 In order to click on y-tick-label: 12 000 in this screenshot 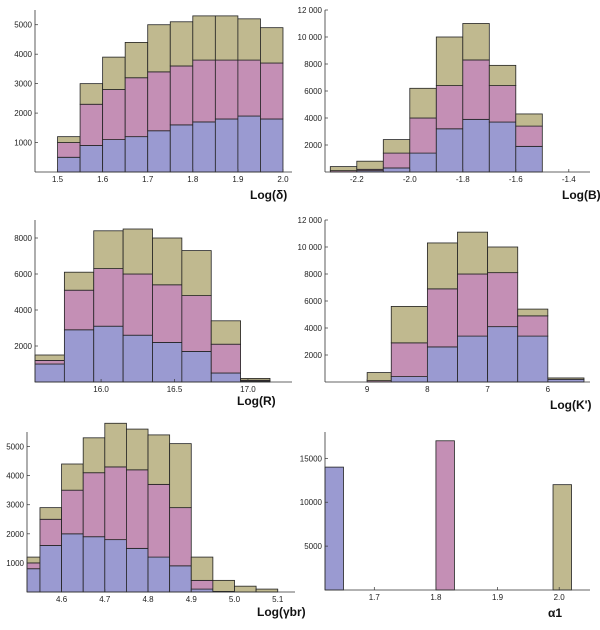, I will do `click(310, 10)`.